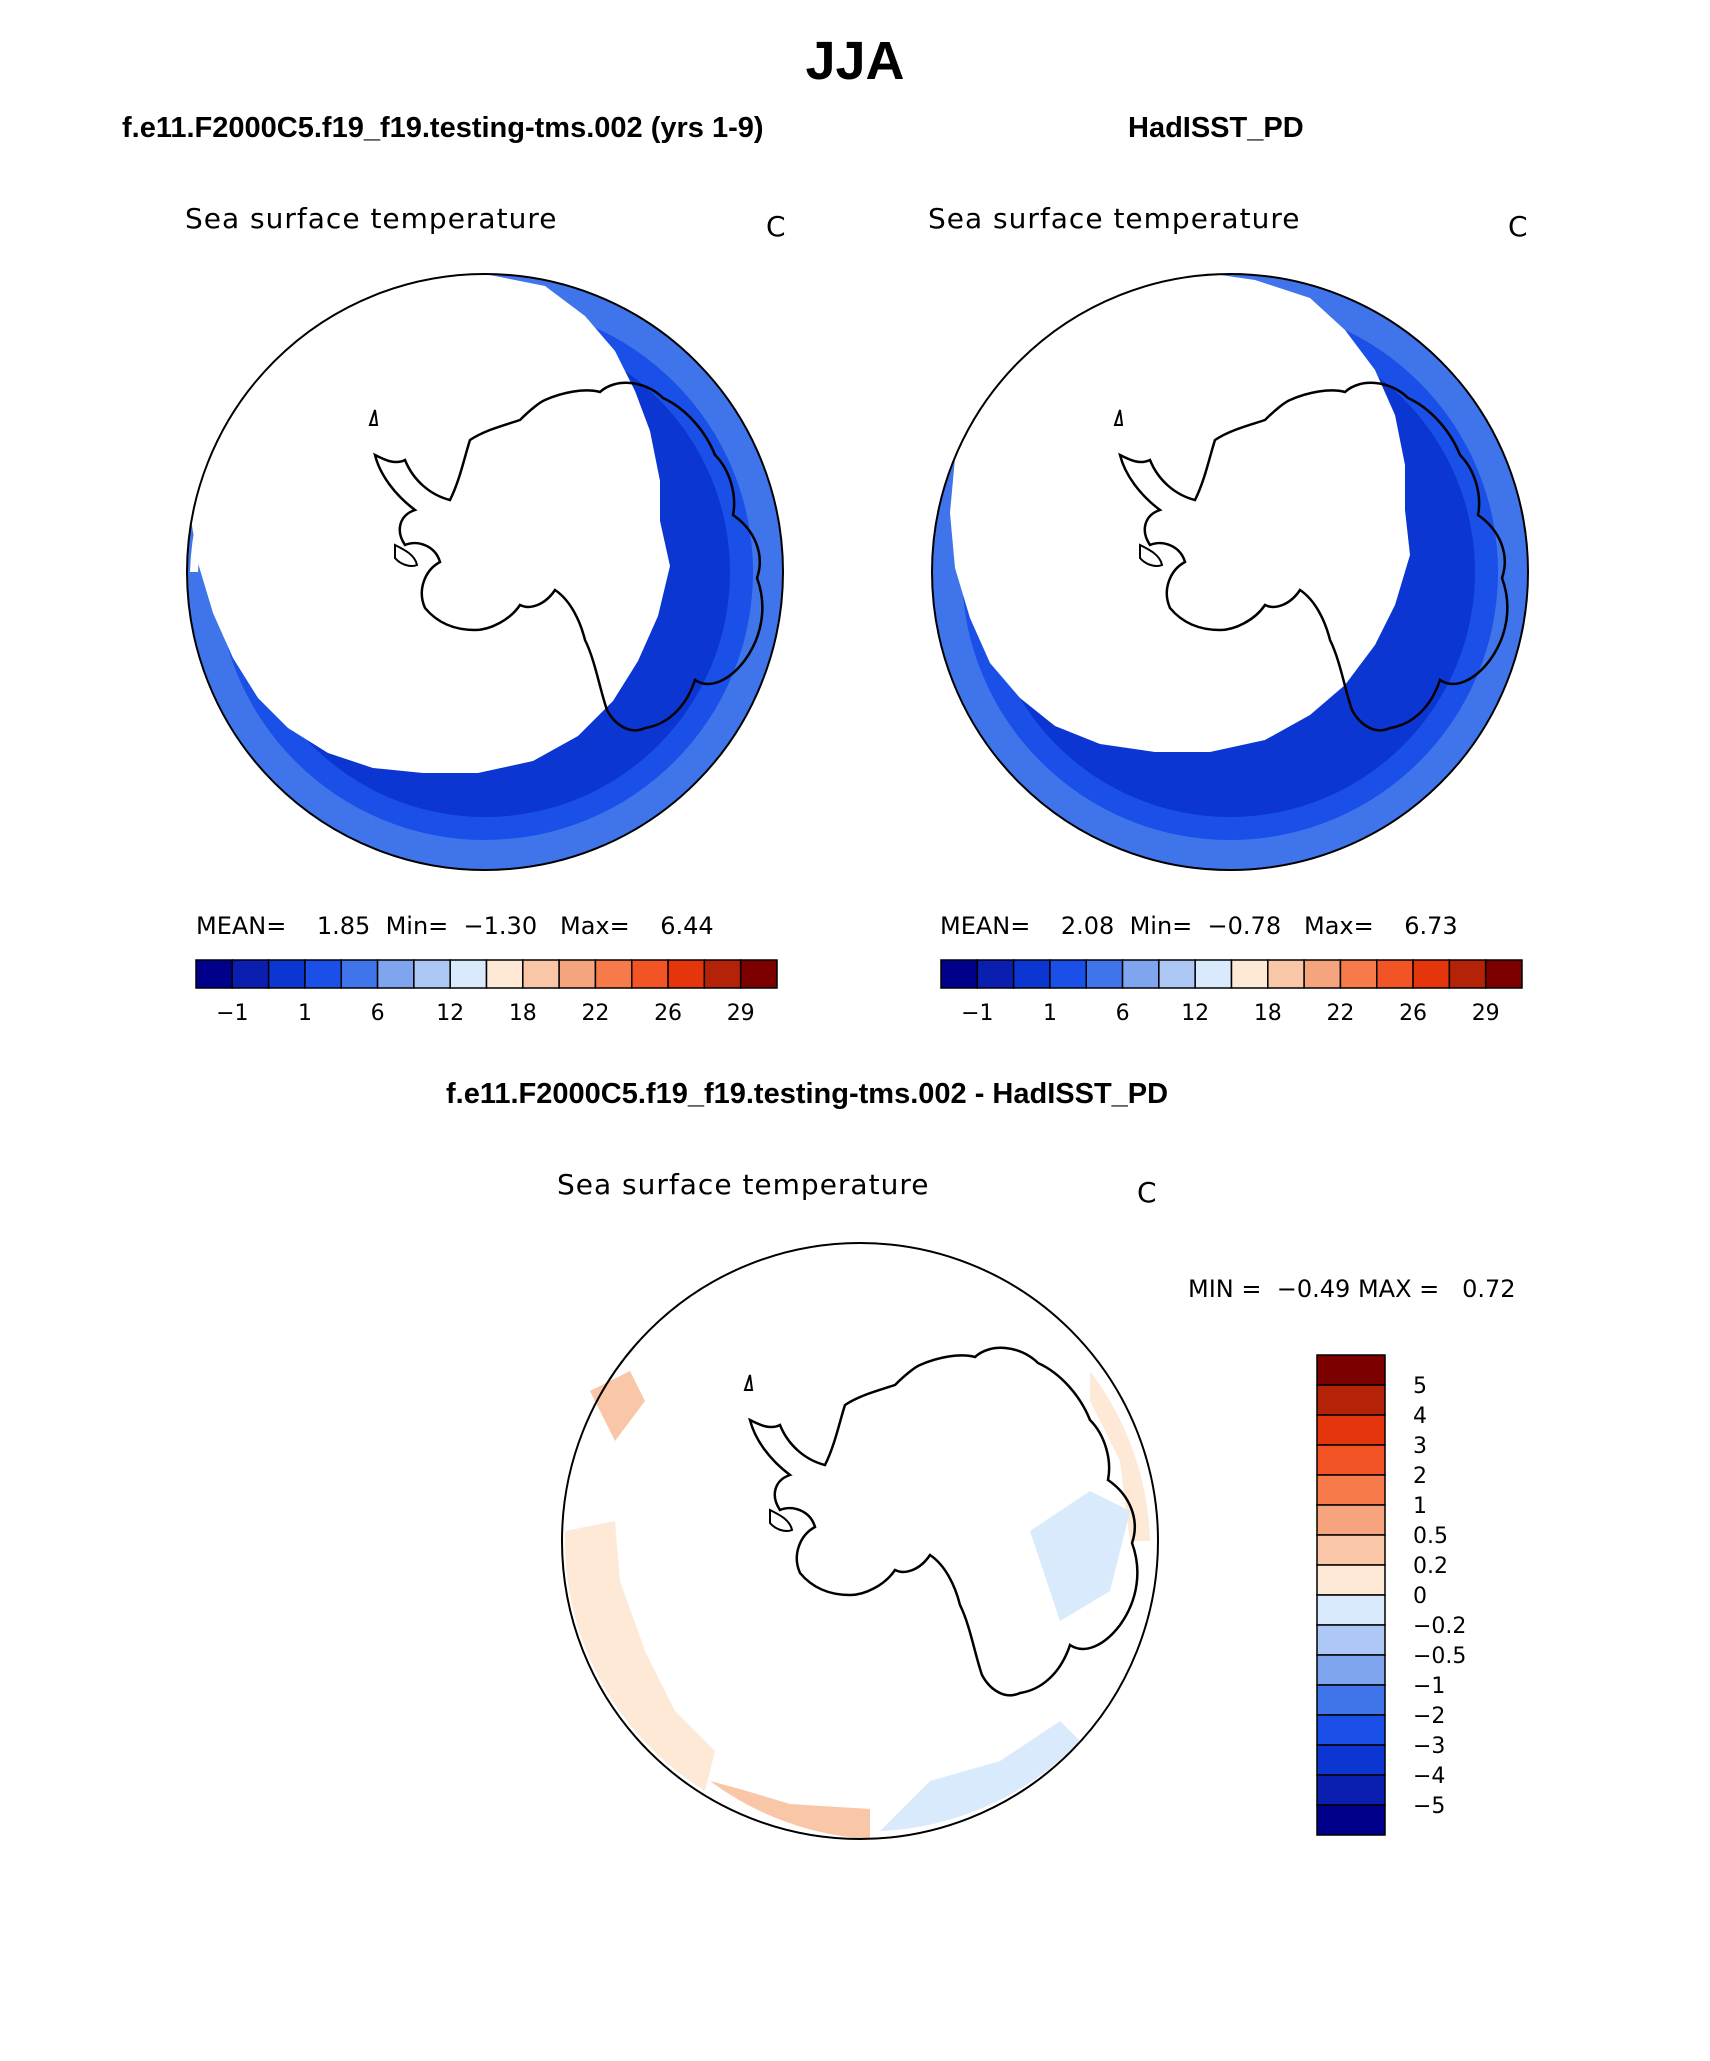 The width and height of the screenshot is (1710, 2061). I want to click on right-min-value: −0.78, so click(1244, 926).